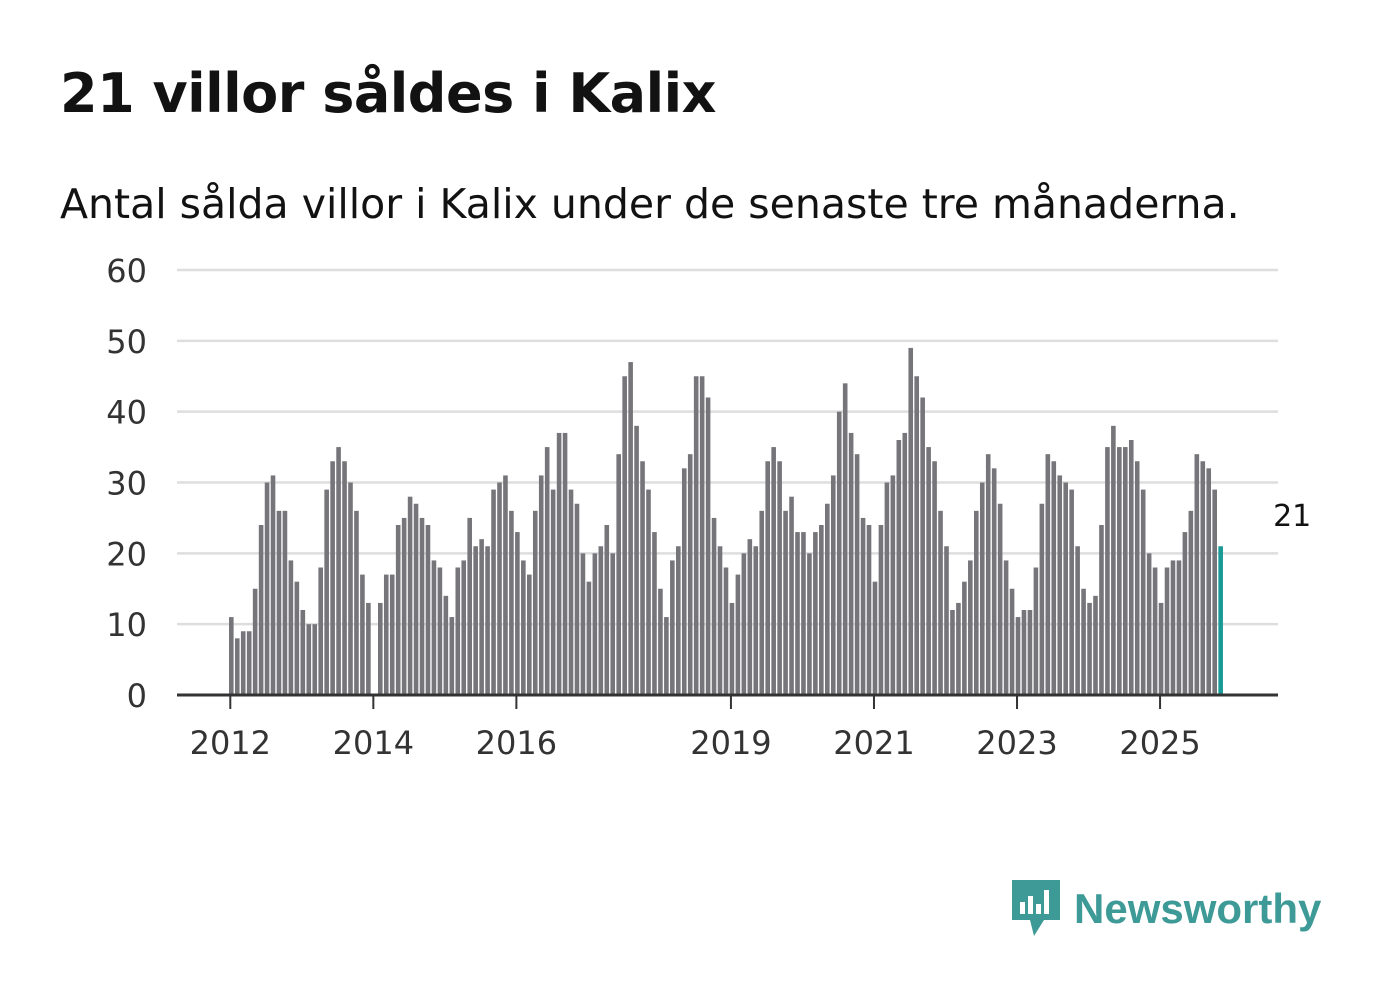  Describe the element at coordinates (126, 625) in the screenshot. I see `y-tick-label: 10` at that location.